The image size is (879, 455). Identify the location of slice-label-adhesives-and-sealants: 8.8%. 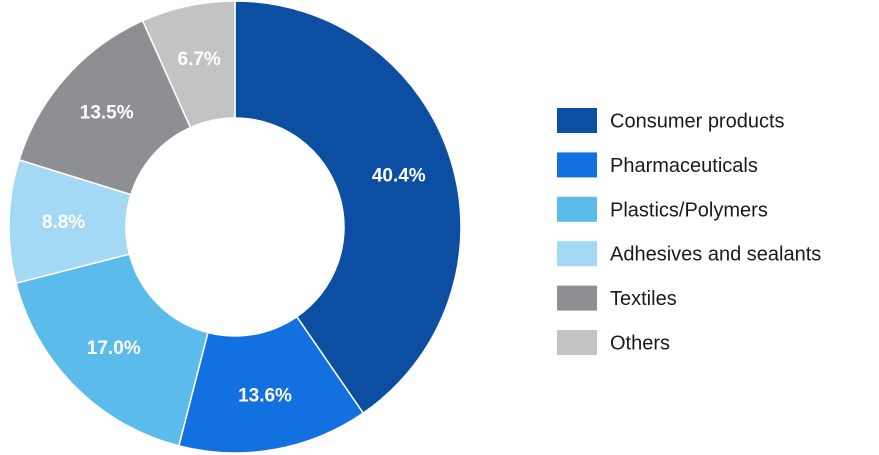
(63, 222).